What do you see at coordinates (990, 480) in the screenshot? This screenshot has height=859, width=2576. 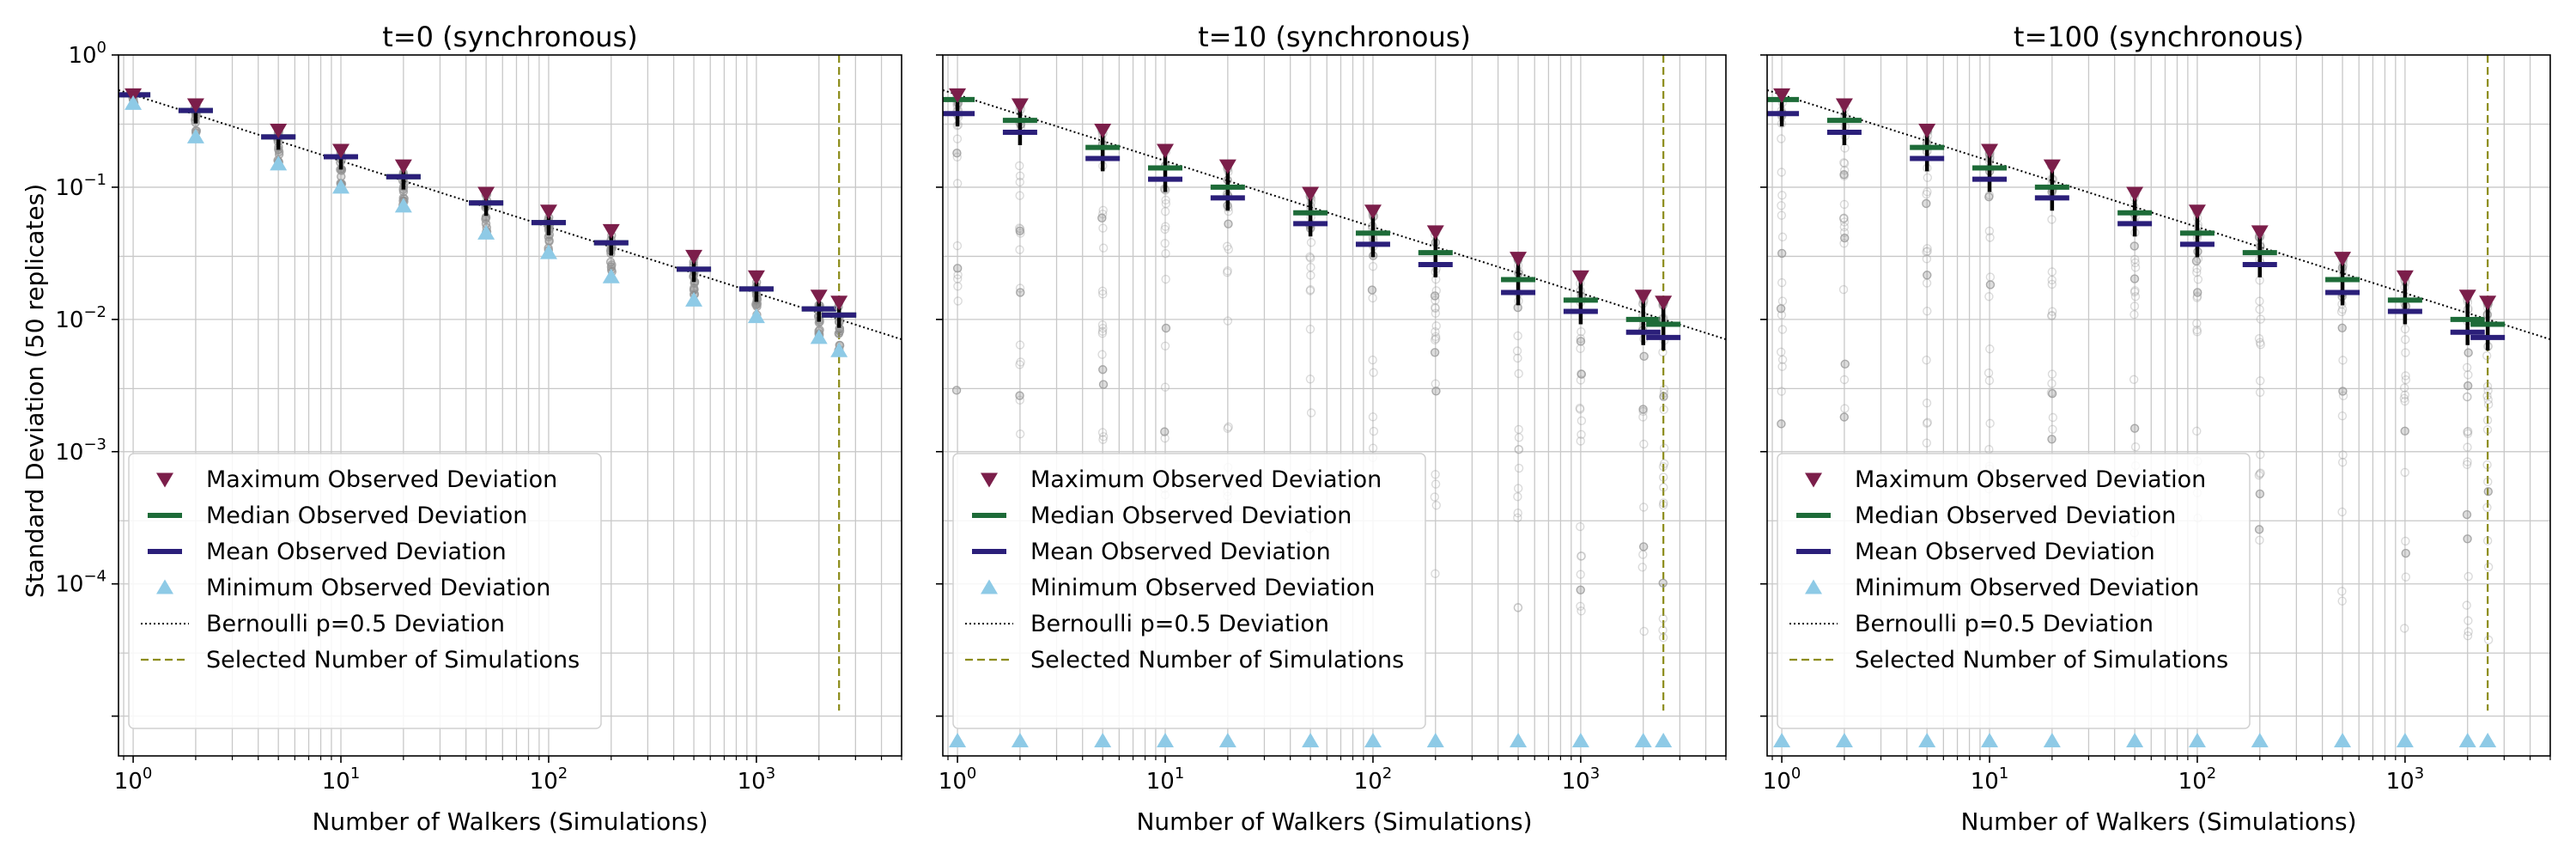 I see `legend-max-marker` at bounding box center [990, 480].